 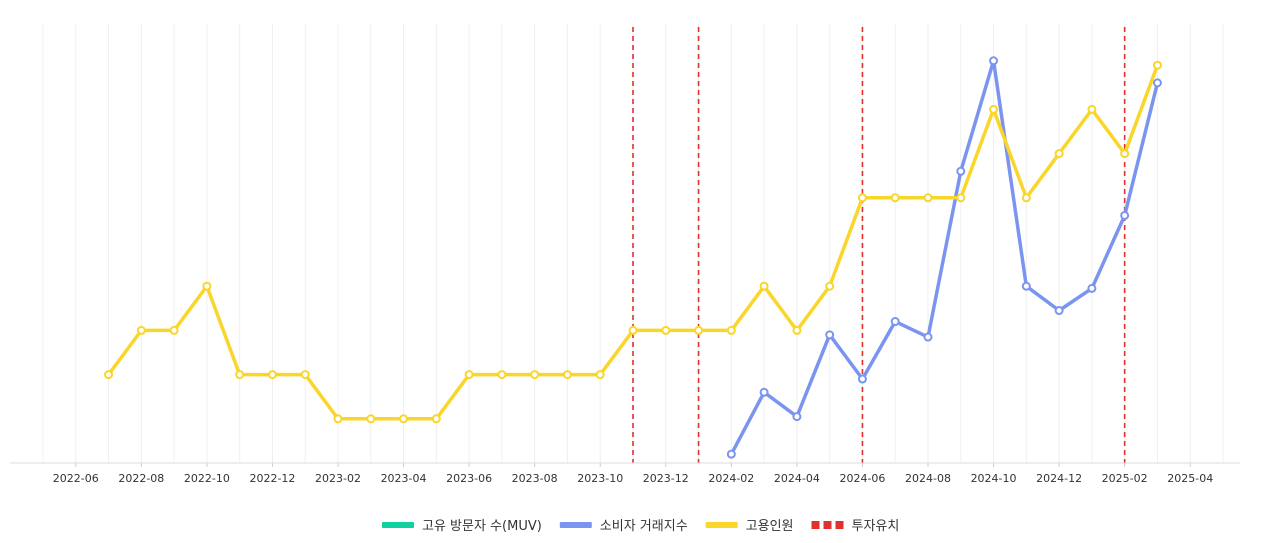 What do you see at coordinates (600, 478) in the screenshot?
I see `x-tick-label: 2023-10` at bounding box center [600, 478].